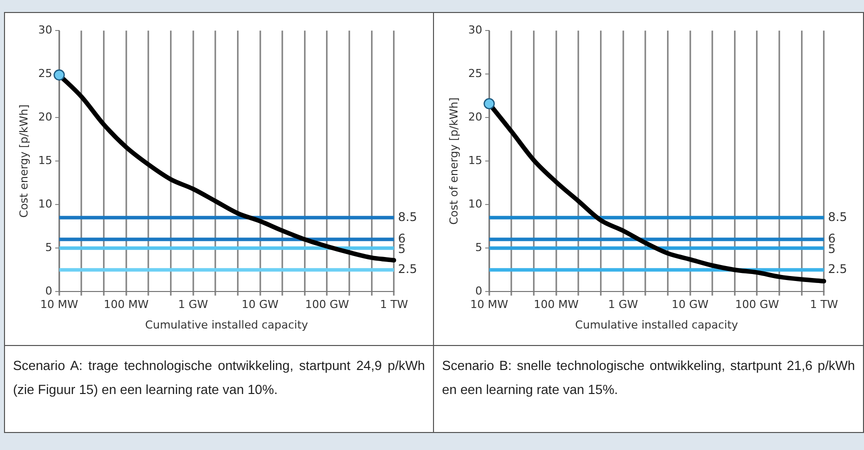  Describe the element at coordinates (219, 378) in the screenshot. I see `text: Scenario A: trage technologische ontwikkeling, startpunt 24,9 p/kWh (zie Figuur 15) en een learning rate van 10%.` at that location.